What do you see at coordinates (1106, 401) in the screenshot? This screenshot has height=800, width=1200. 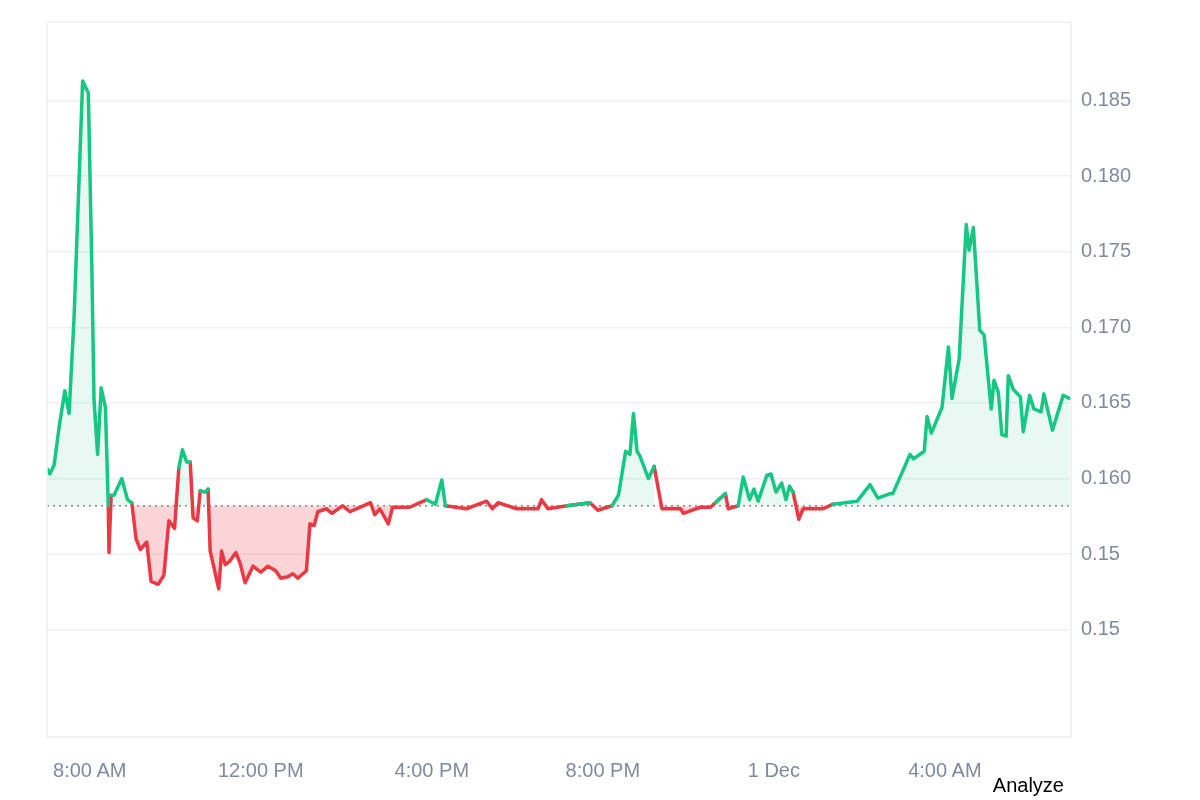 I see `y-tick-label: 0.165` at bounding box center [1106, 401].